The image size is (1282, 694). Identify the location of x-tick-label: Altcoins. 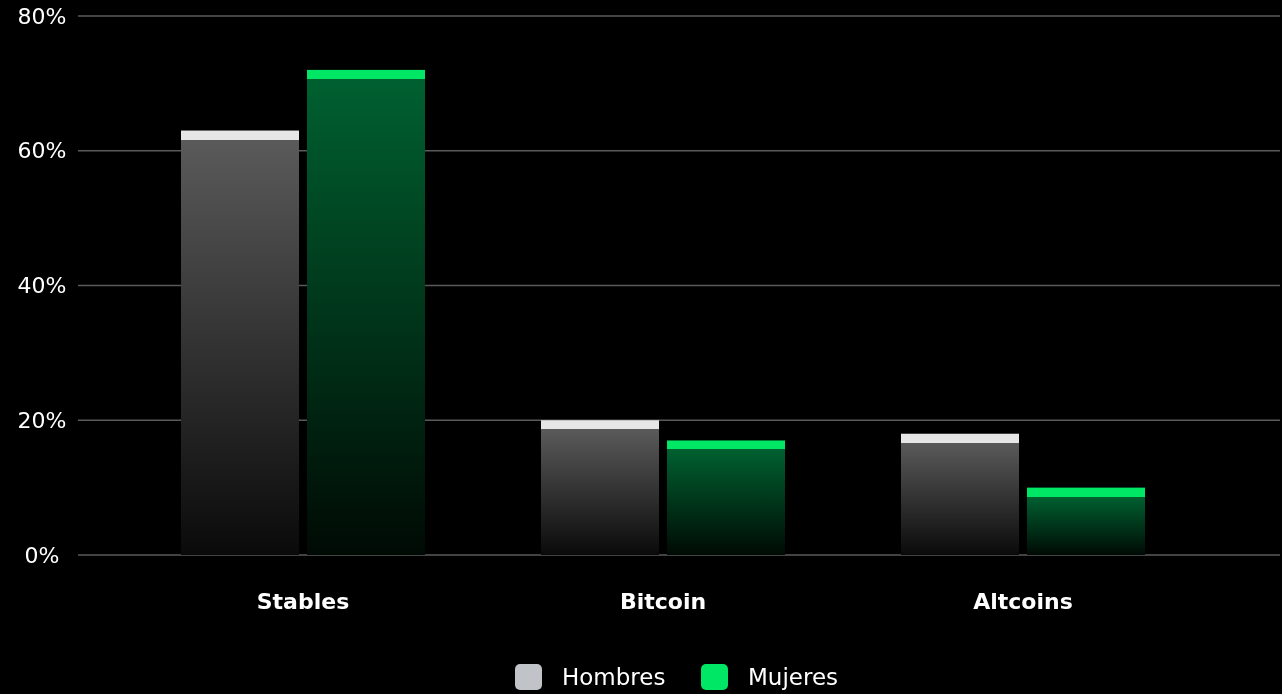
(1023, 601).